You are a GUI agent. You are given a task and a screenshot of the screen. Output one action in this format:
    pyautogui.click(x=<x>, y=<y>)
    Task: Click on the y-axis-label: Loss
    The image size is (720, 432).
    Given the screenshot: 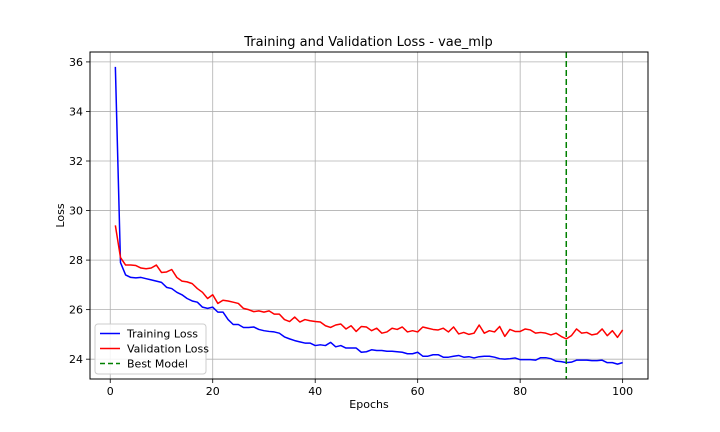 What is the action you would take?
    pyautogui.click(x=60, y=215)
    